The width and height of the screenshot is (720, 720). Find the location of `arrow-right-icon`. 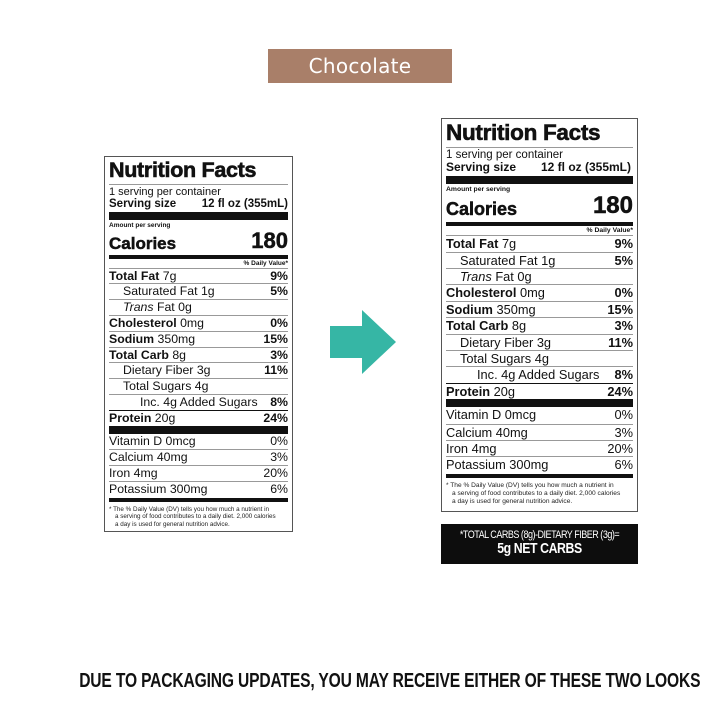

arrow-right-icon is located at coordinates (363, 342).